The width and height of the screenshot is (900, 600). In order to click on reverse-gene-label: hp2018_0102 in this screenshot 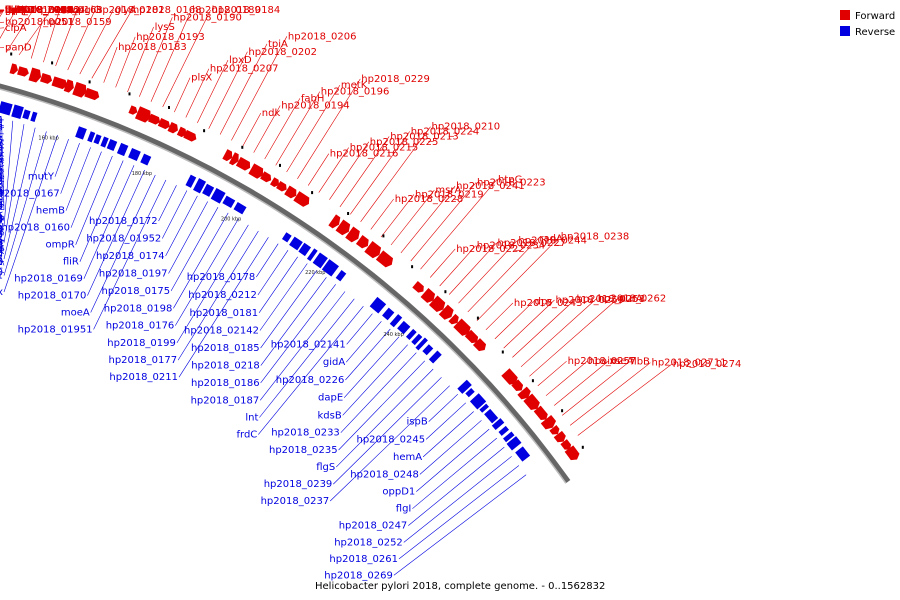, I will do `click(1, 219)`.